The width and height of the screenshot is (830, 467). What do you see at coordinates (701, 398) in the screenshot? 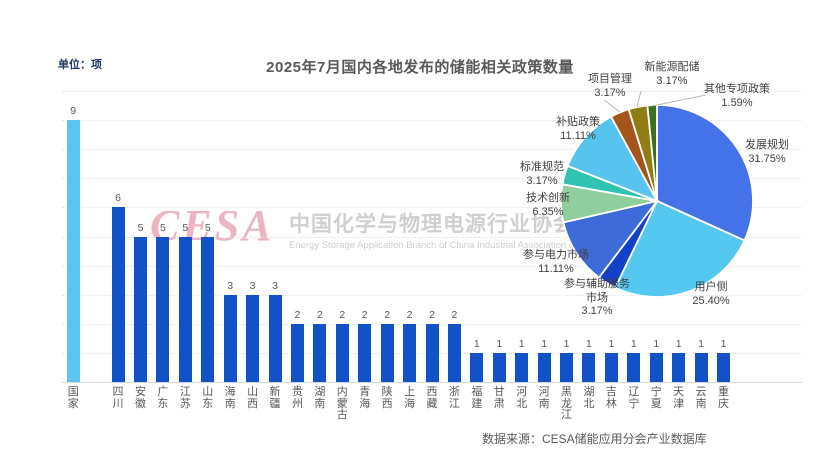
I see `bar-axis-label: 云南` at bounding box center [701, 398].